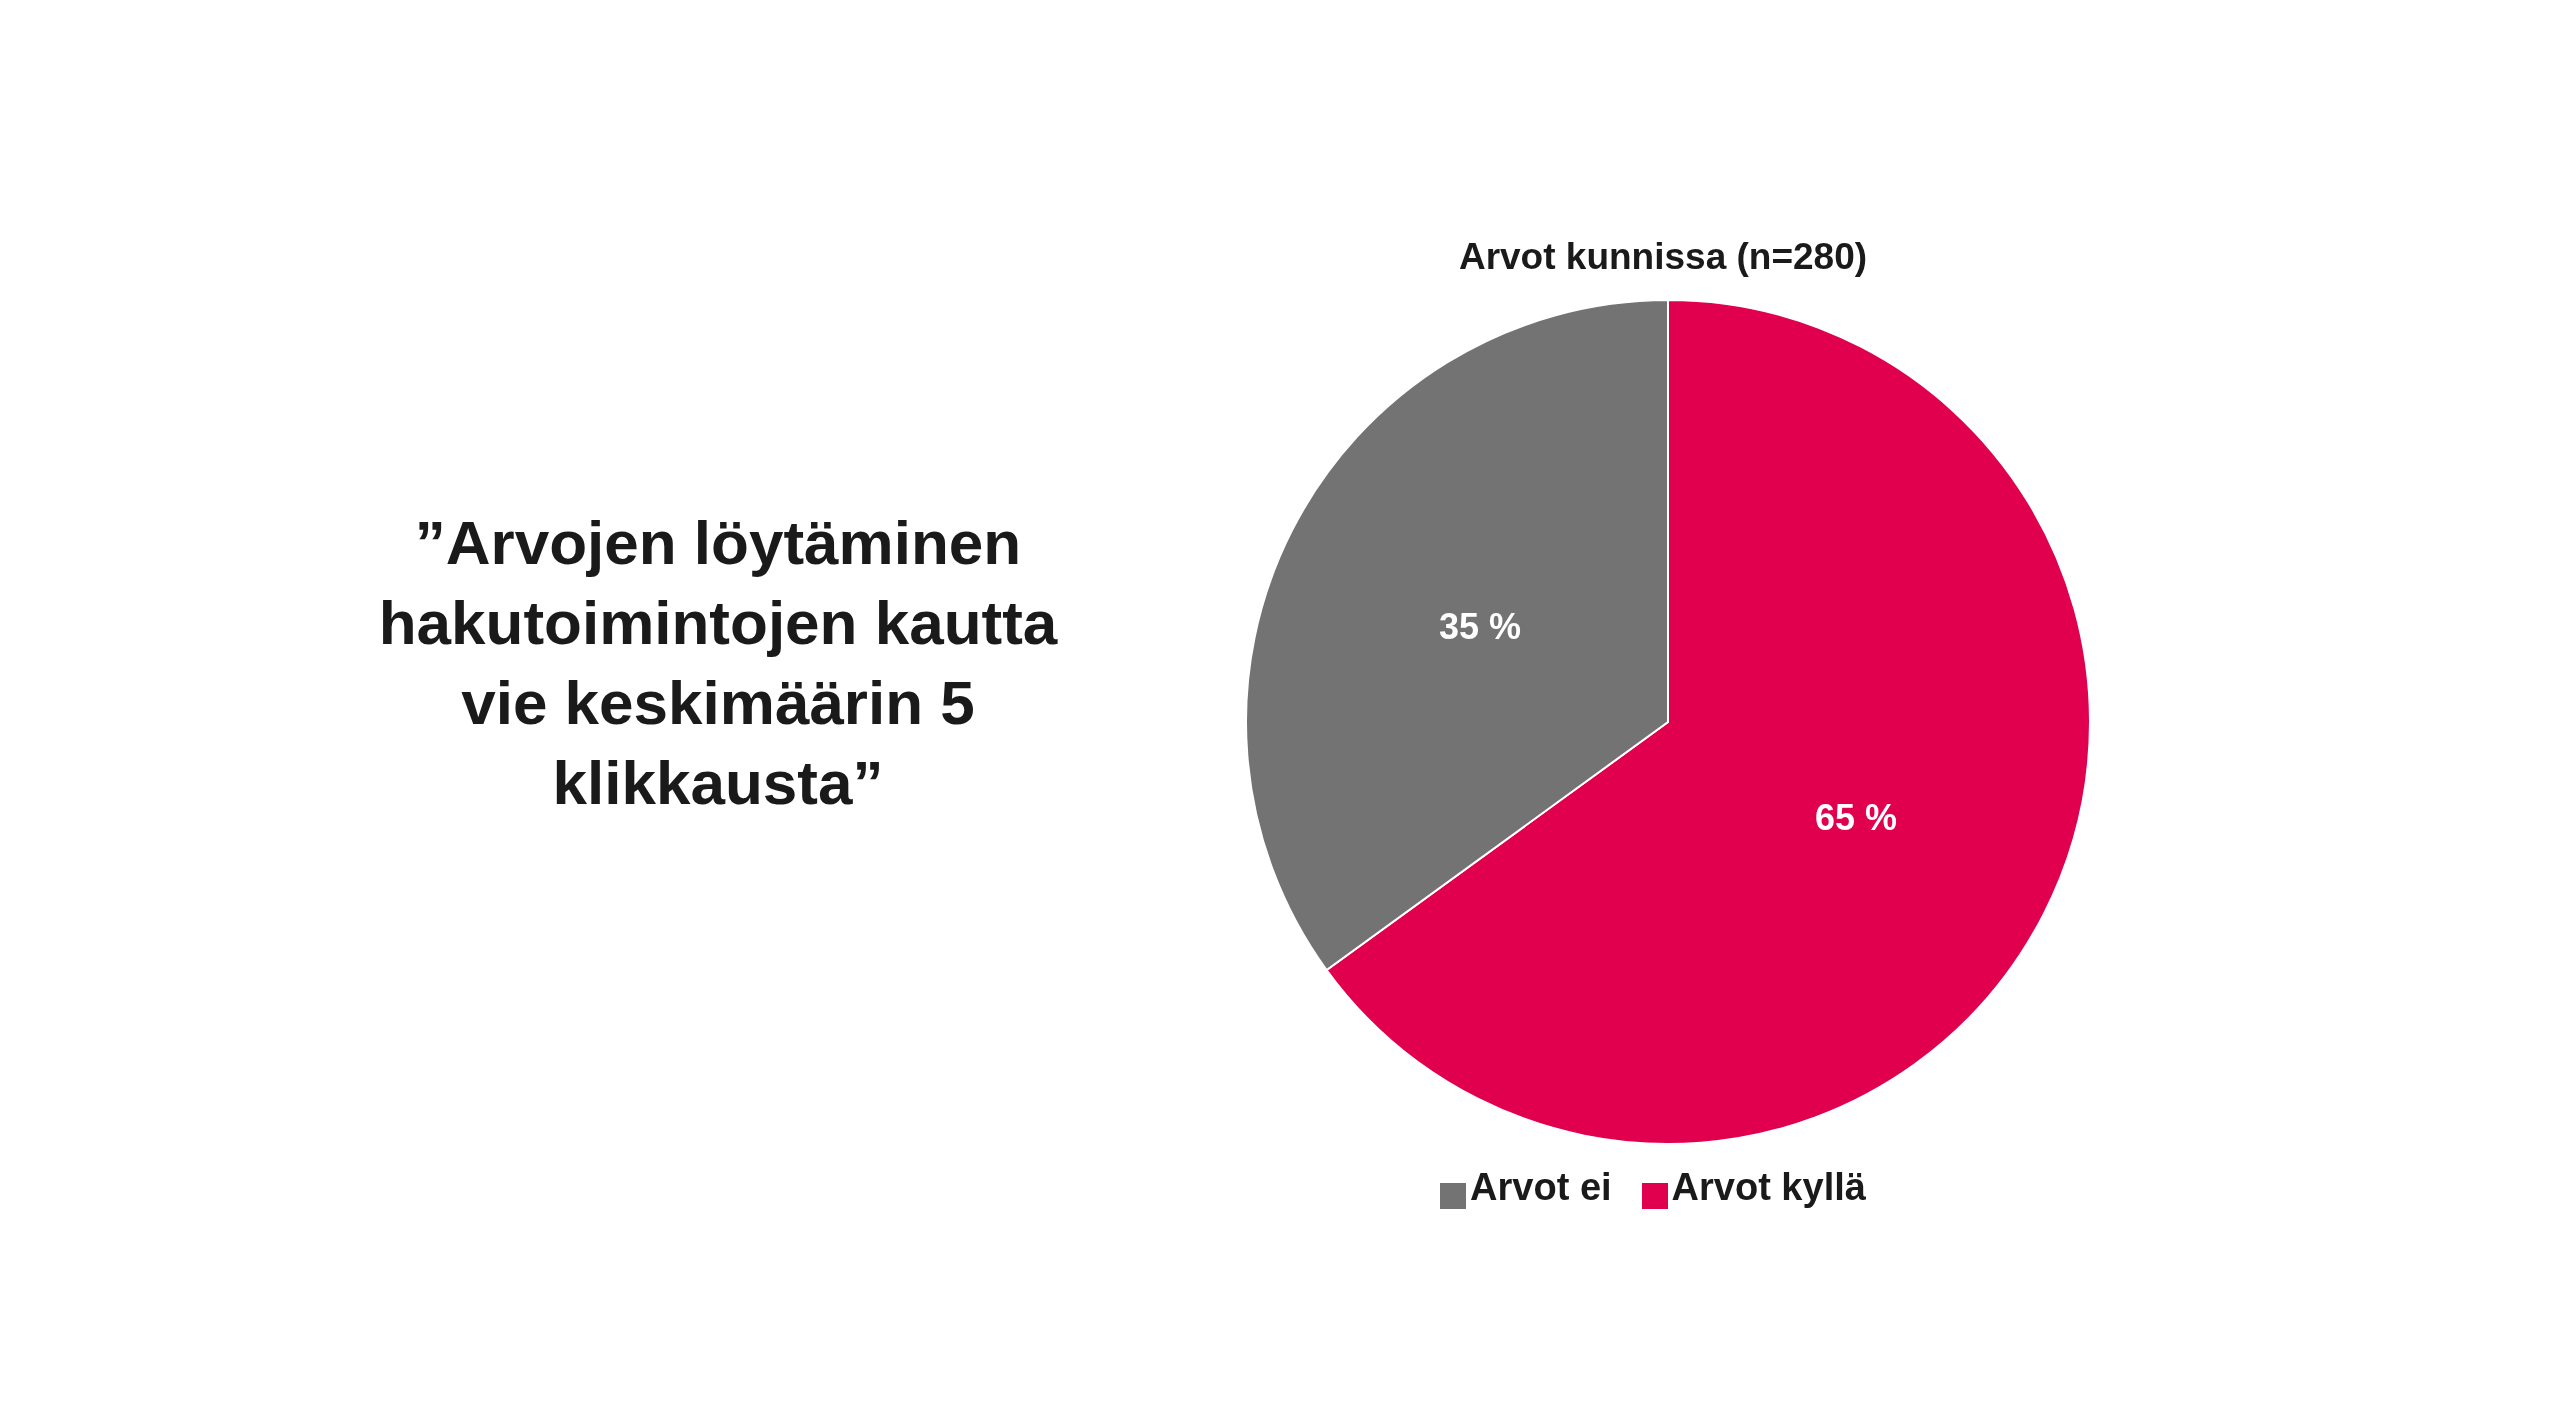  I want to click on text: ”Arvojen löytäminen hakutoimintojen kautta vie keskimäärin 5 klikkausta”, so click(718, 663).